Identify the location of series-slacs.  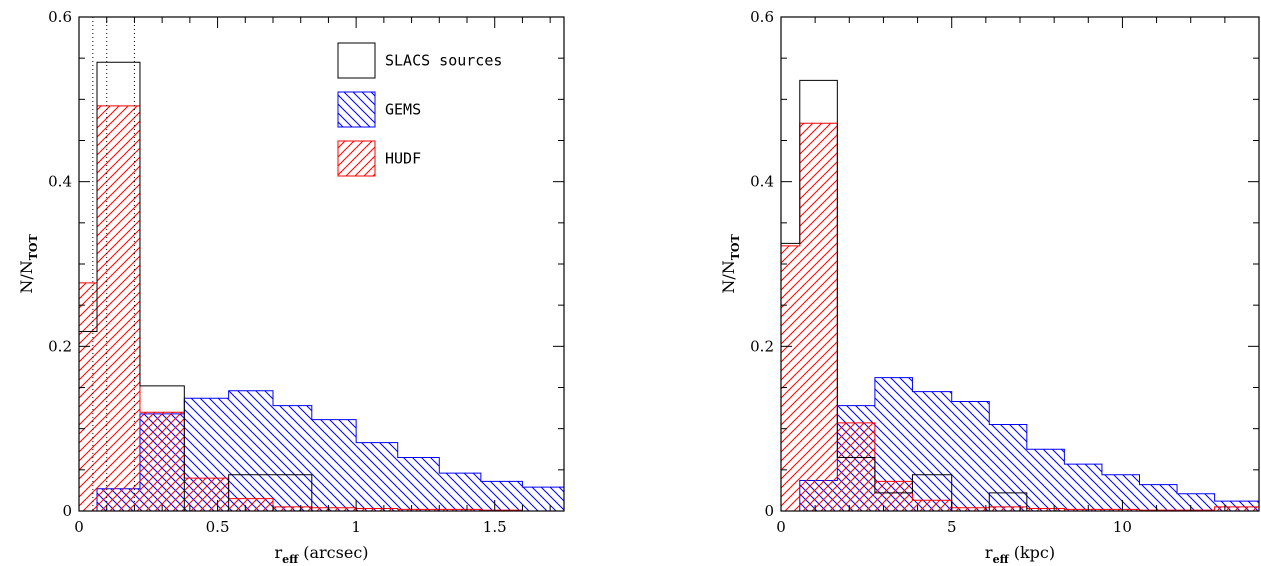
(195, 286).